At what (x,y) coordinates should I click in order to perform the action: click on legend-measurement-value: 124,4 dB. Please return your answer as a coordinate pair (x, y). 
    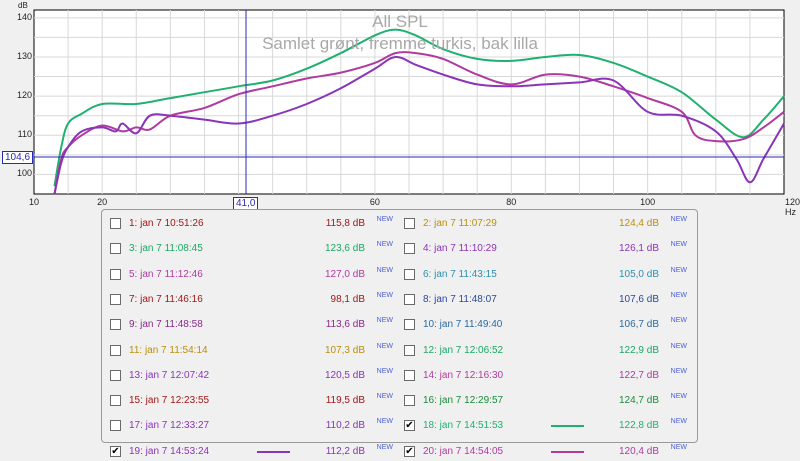
    Looking at the image, I should click on (638, 223).